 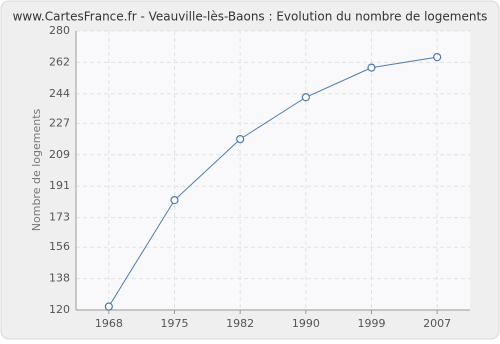 What do you see at coordinates (372, 323) in the screenshot?
I see `x-tick-label: 1999` at bounding box center [372, 323].